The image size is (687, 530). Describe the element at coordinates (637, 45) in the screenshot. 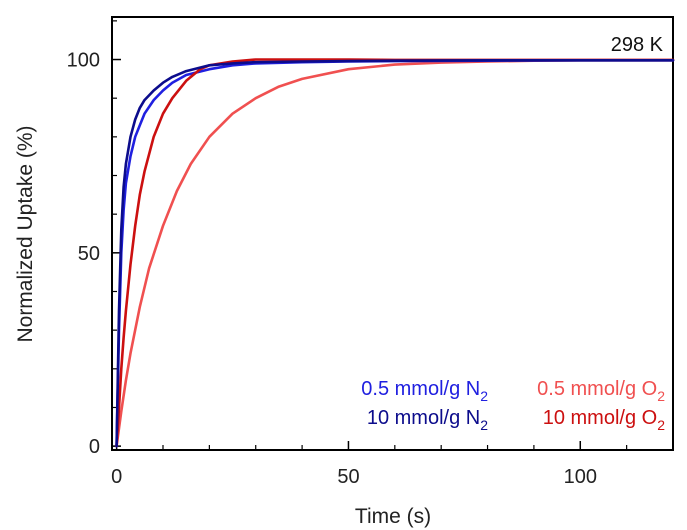

I see `temperature-annotation: 298 K` at that location.